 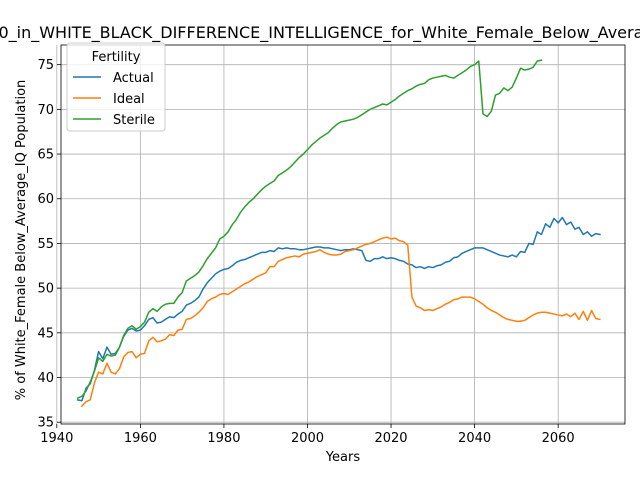 I want to click on legend-box, so click(x=116, y=87).